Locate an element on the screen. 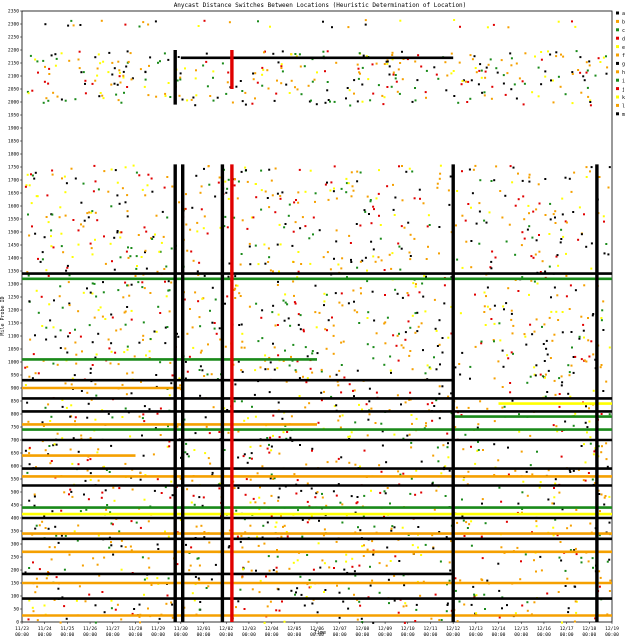  y-tick-label: 1000 is located at coordinates (13, 363).